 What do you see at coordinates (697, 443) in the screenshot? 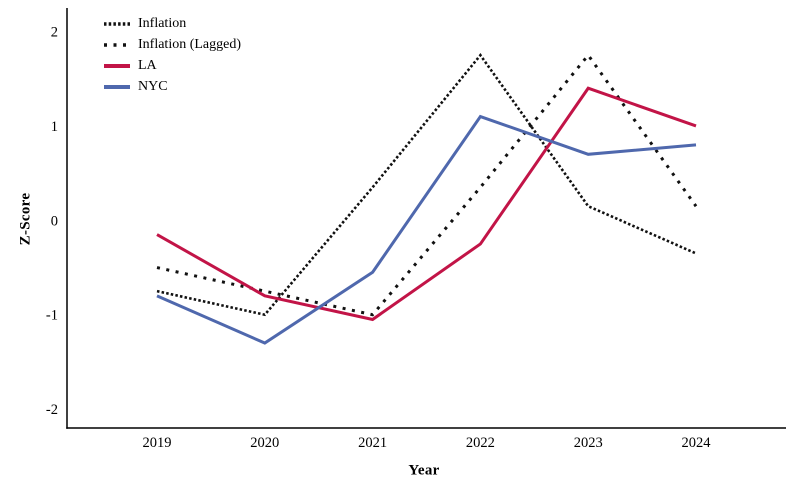
I see `x-tick-label: 2024` at bounding box center [697, 443].